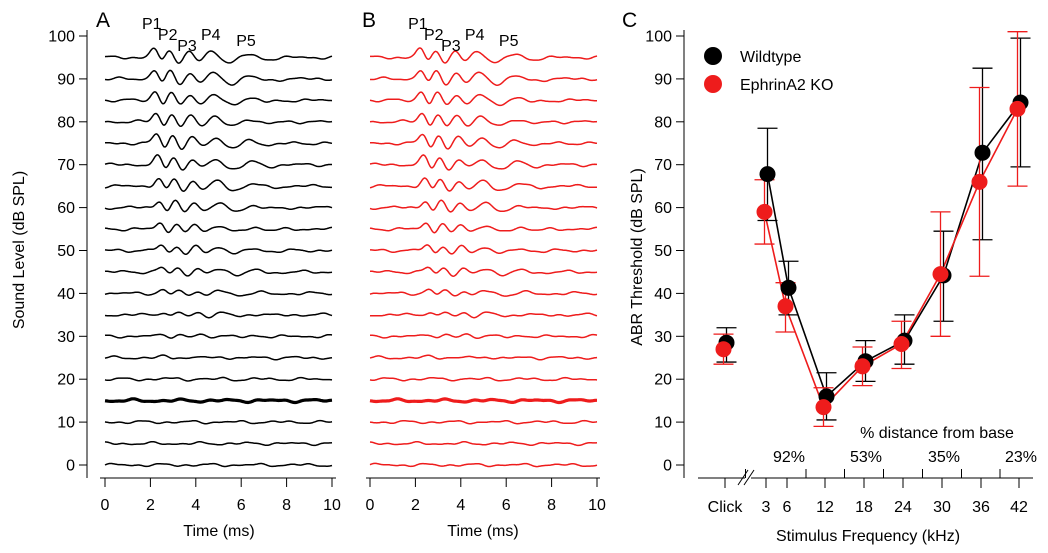 This screenshot has height=553, width=1048. What do you see at coordinates (103, 20) in the screenshot?
I see `panel-a-letter: A` at bounding box center [103, 20].